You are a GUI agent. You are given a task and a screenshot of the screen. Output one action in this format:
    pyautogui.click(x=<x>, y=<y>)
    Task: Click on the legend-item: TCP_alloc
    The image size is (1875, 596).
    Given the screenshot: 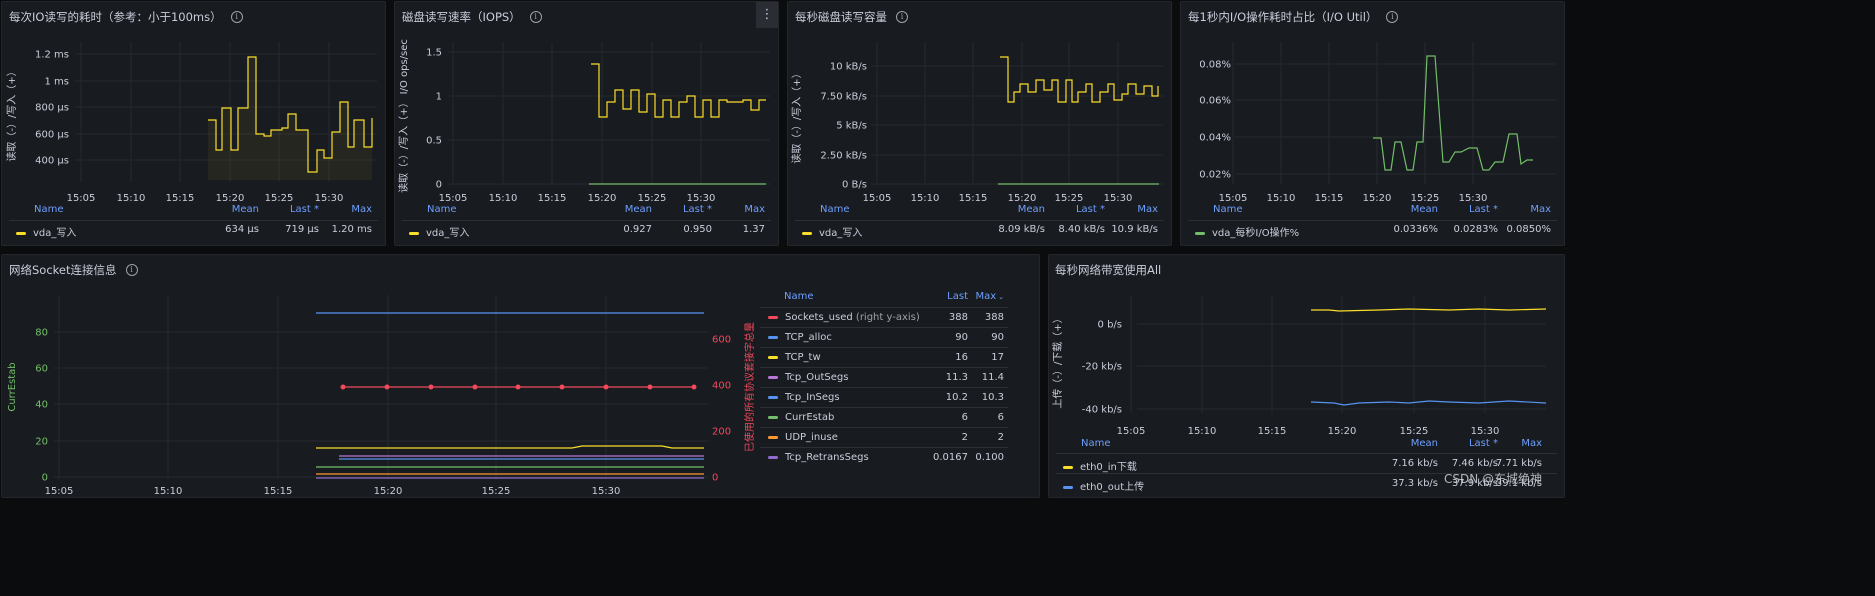 What is the action you would take?
    pyautogui.click(x=800, y=337)
    